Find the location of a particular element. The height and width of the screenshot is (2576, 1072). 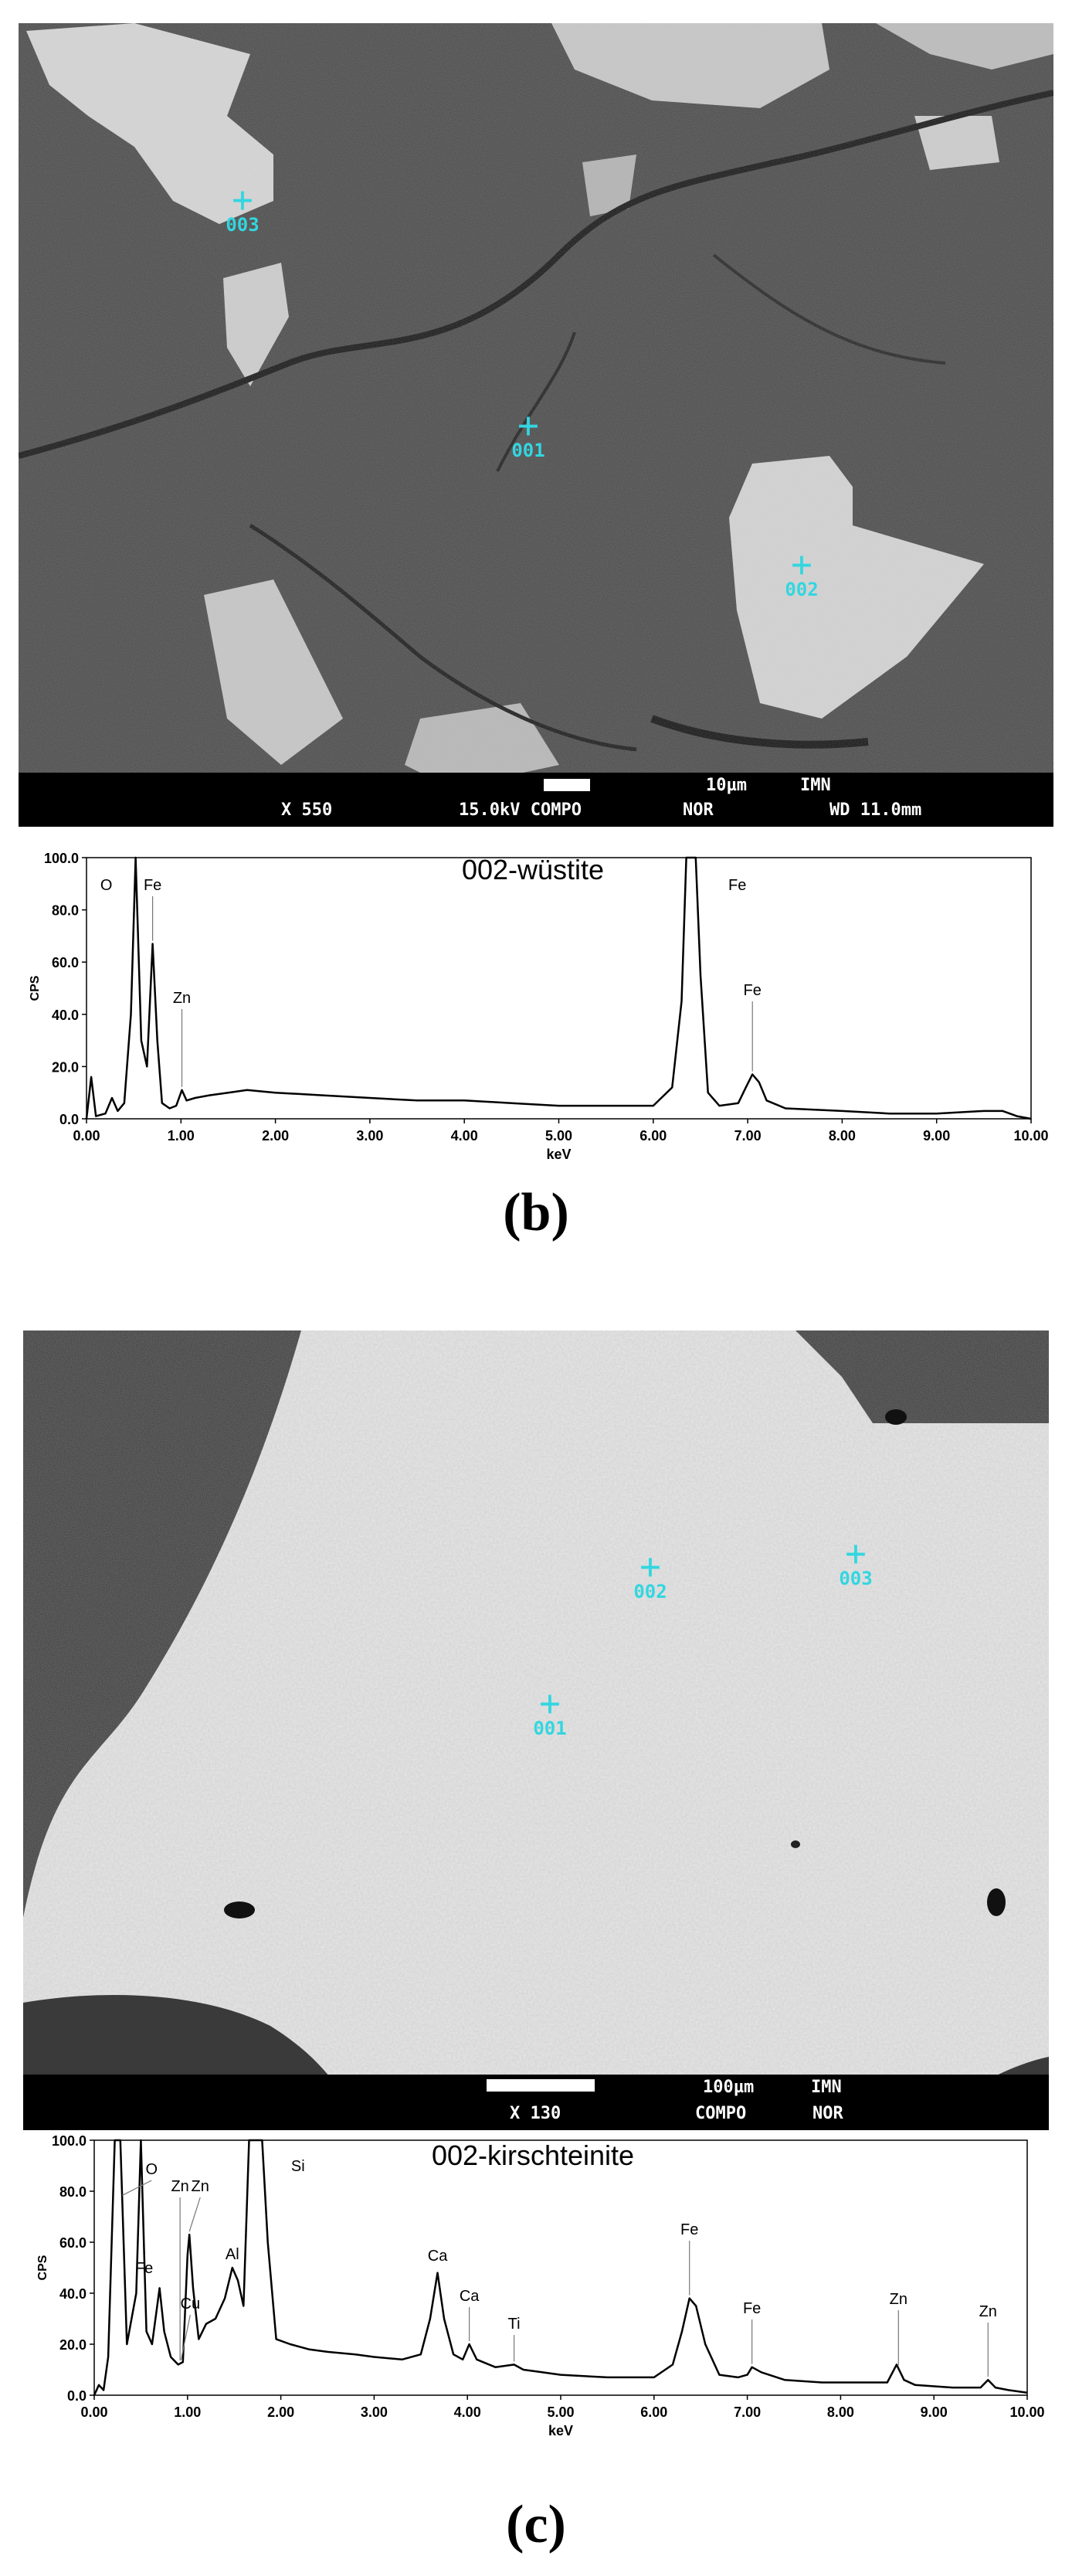

x-tick-label: 8.00 is located at coordinates (840, 2412).